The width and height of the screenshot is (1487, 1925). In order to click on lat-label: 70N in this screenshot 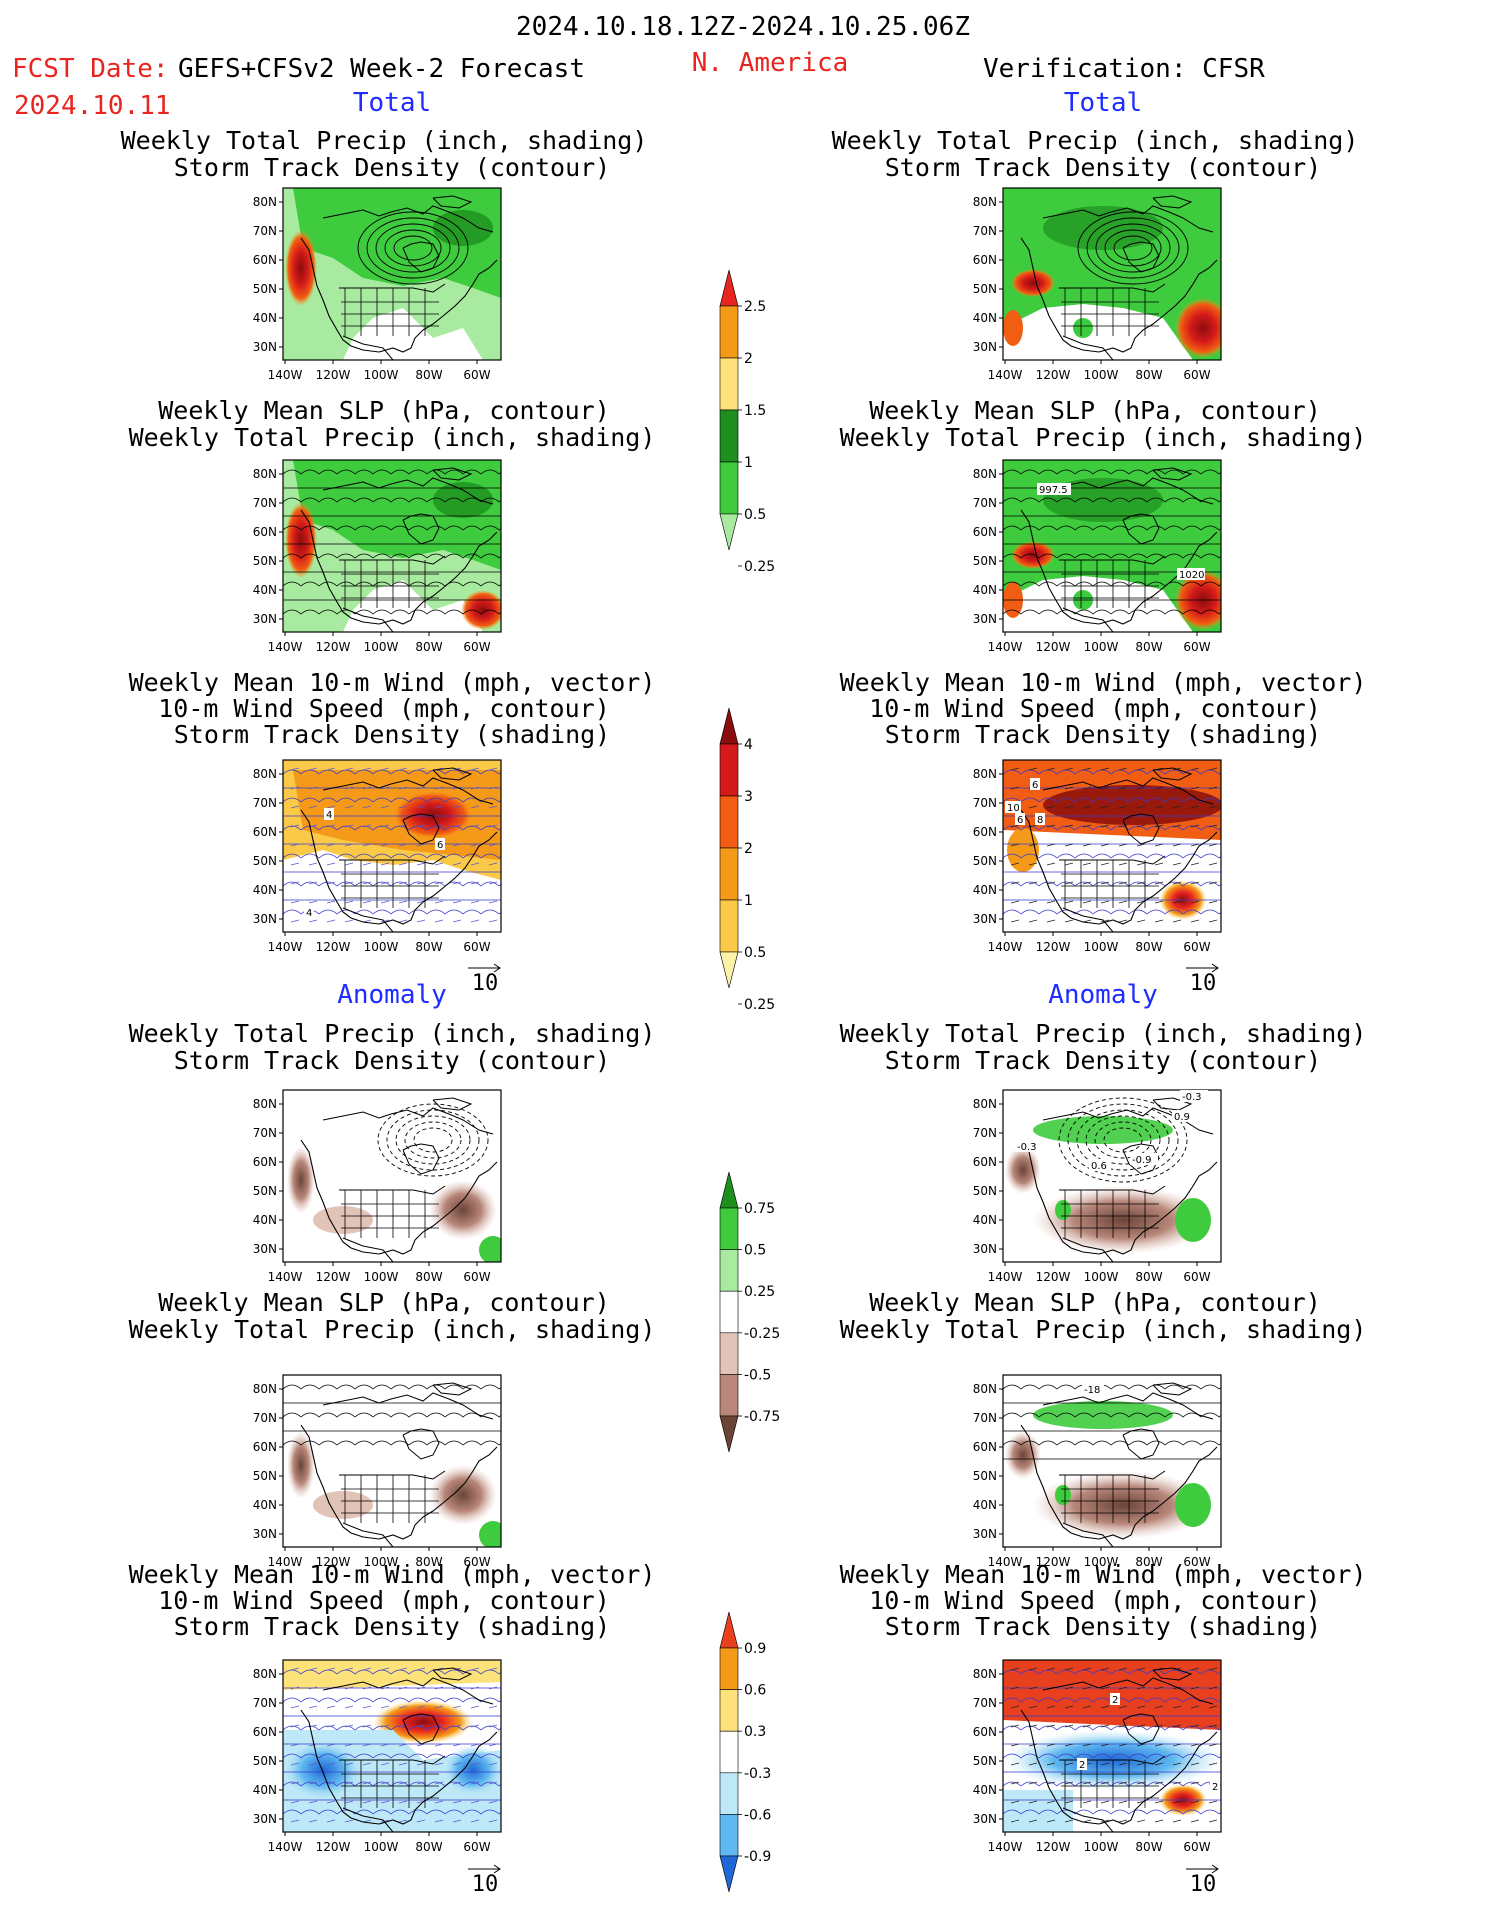, I will do `click(985, 1418)`.